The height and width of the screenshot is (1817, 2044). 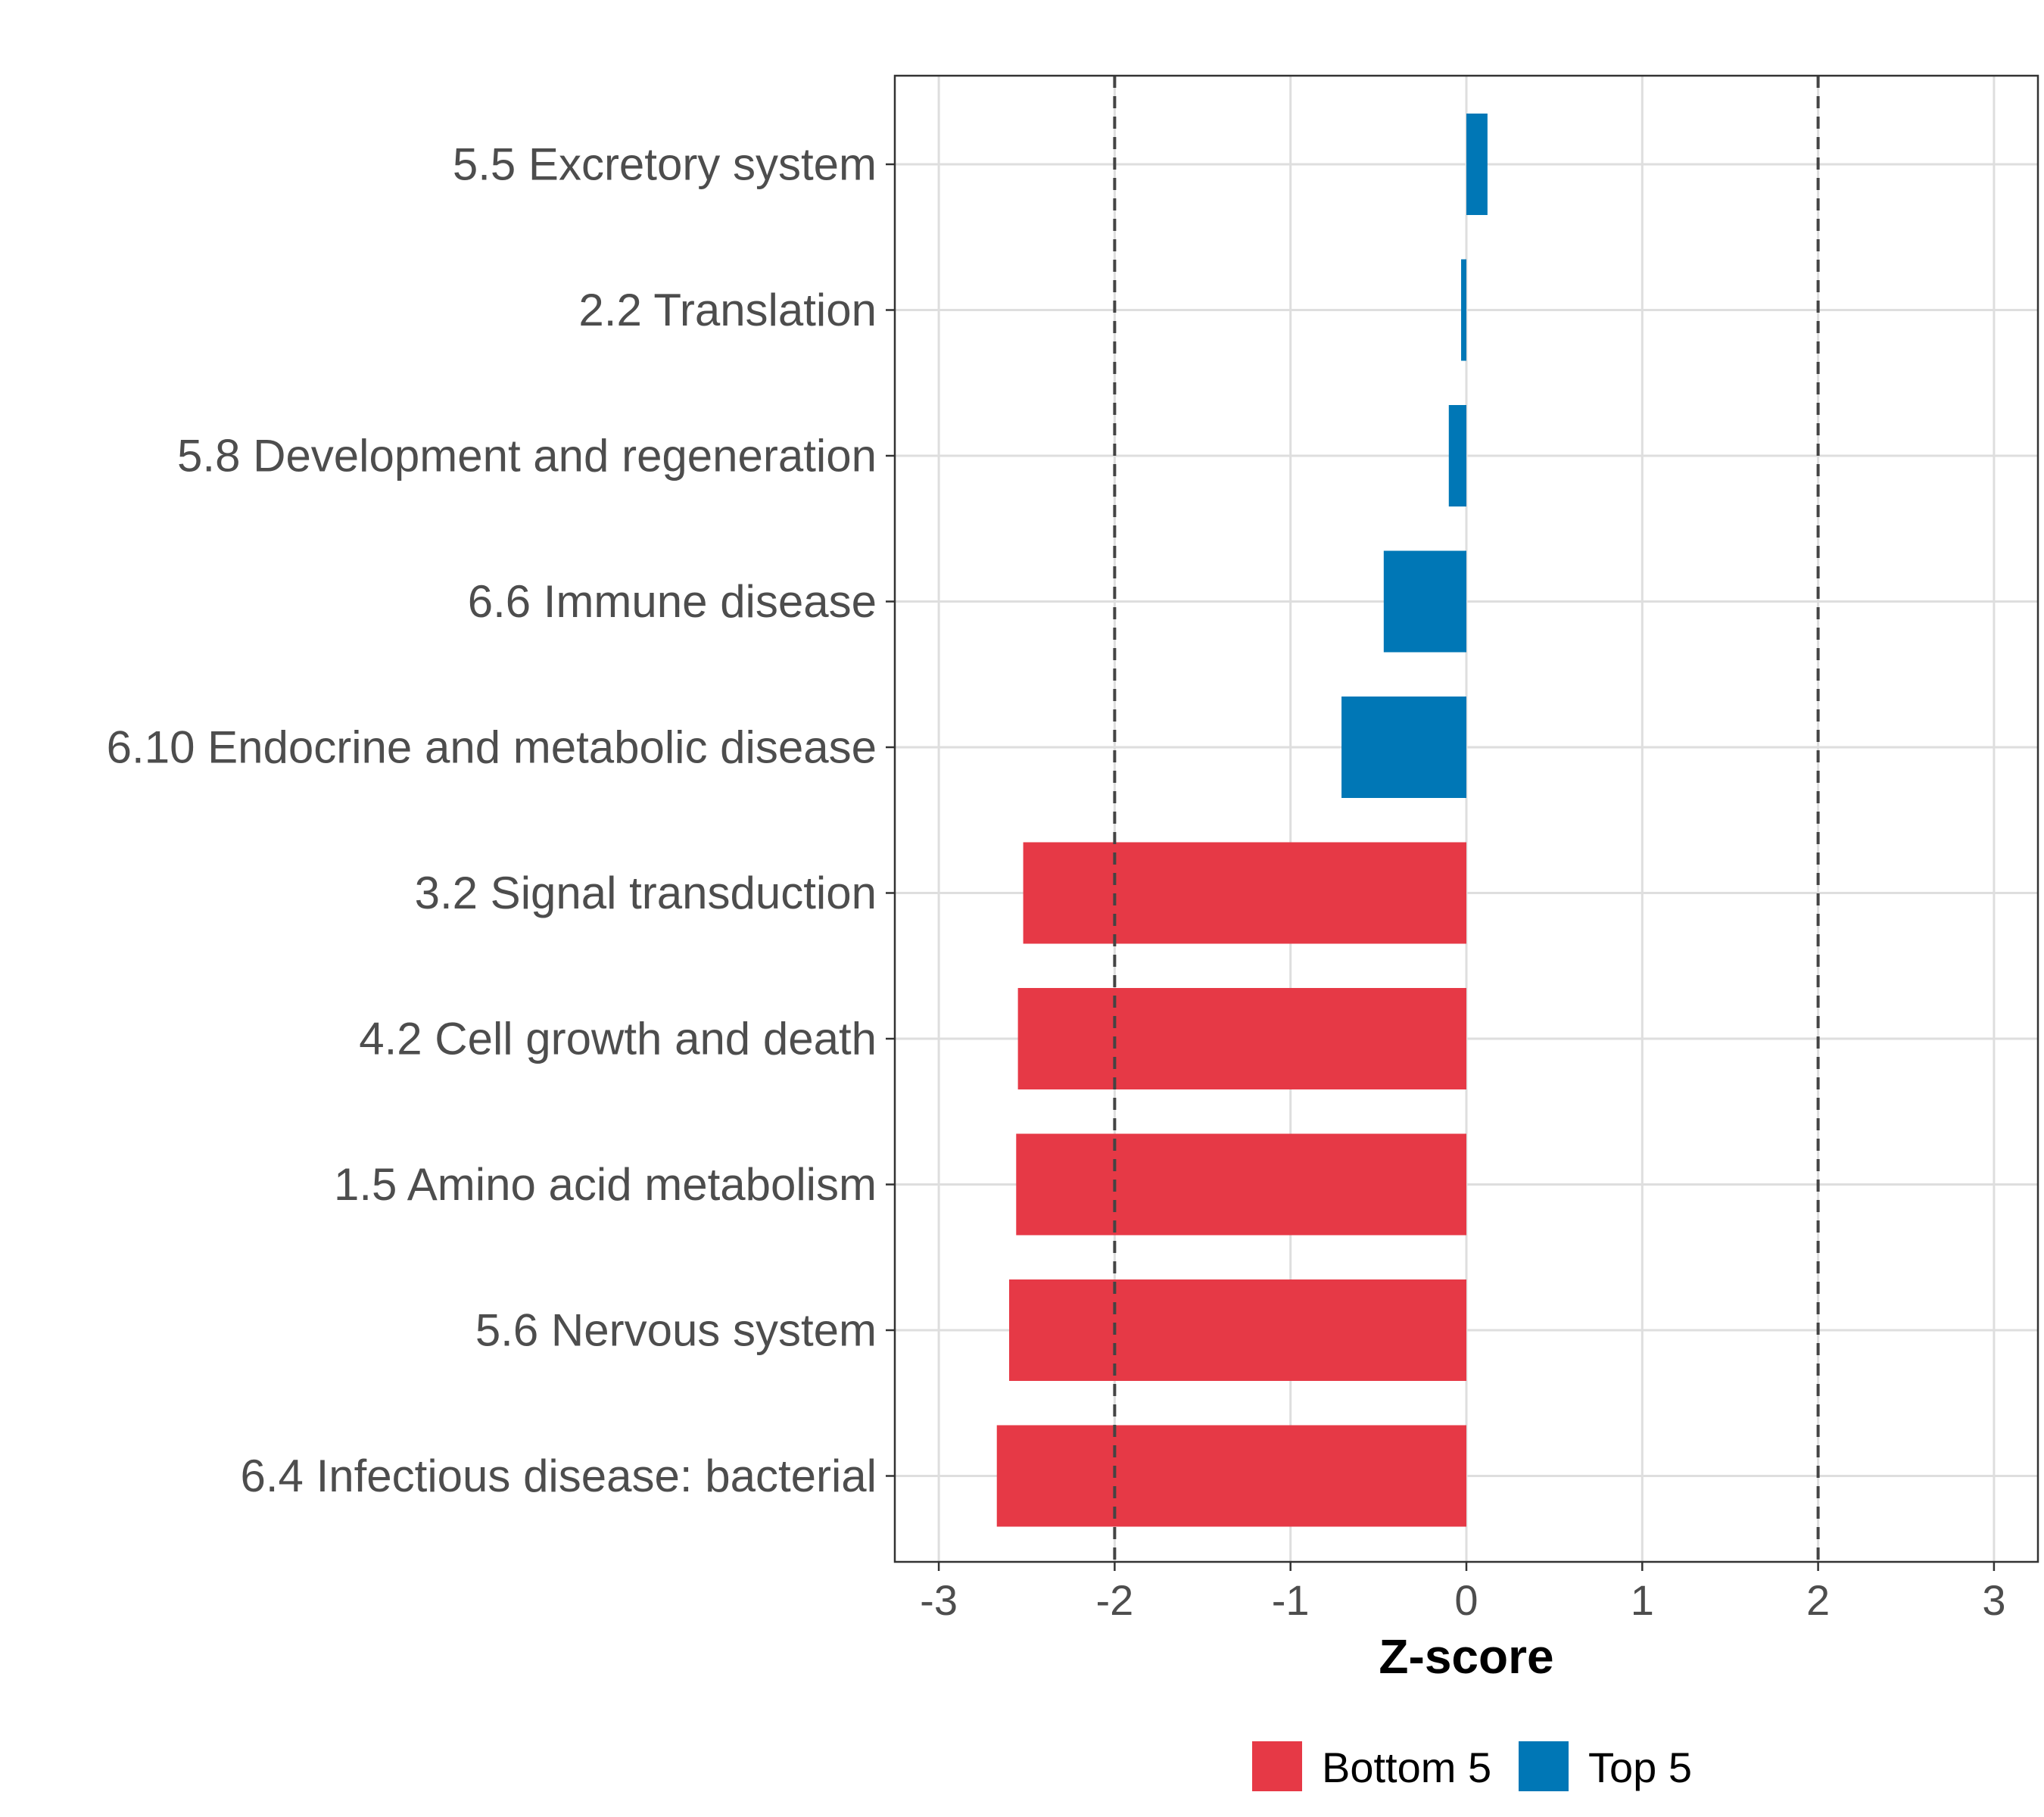 I want to click on x-tick-label-1: -1, so click(x=1291, y=1600).